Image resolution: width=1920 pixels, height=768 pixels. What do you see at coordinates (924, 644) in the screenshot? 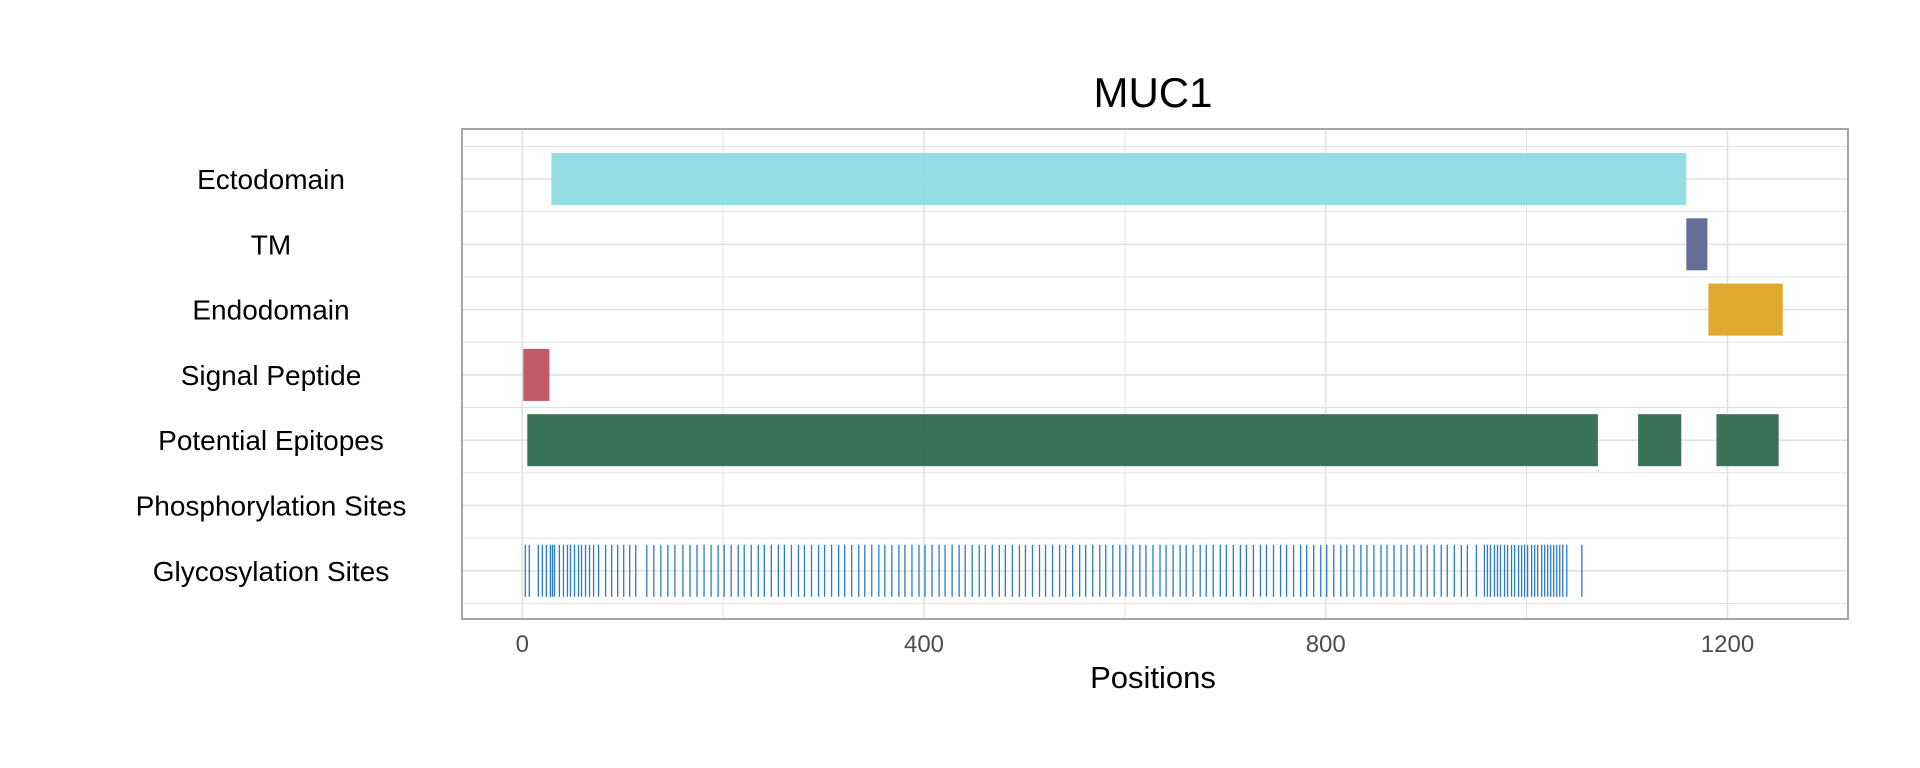
I see `x-tick-label: 400` at bounding box center [924, 644].